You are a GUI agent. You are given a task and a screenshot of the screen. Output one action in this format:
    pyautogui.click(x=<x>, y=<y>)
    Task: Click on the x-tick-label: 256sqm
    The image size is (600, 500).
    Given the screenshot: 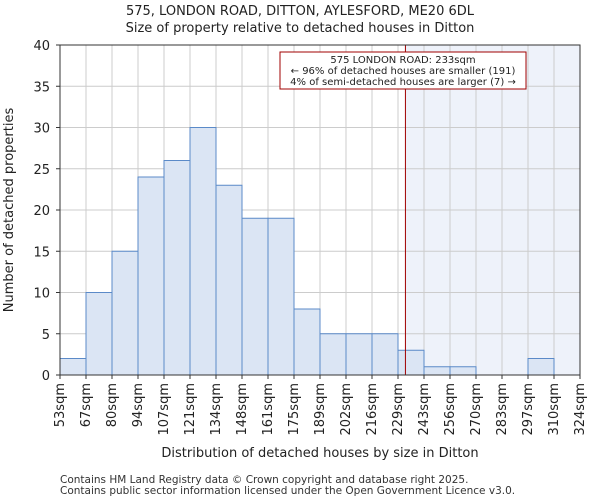 What is the action you would take?
    pyautogui.click(x=450, y=409)
    